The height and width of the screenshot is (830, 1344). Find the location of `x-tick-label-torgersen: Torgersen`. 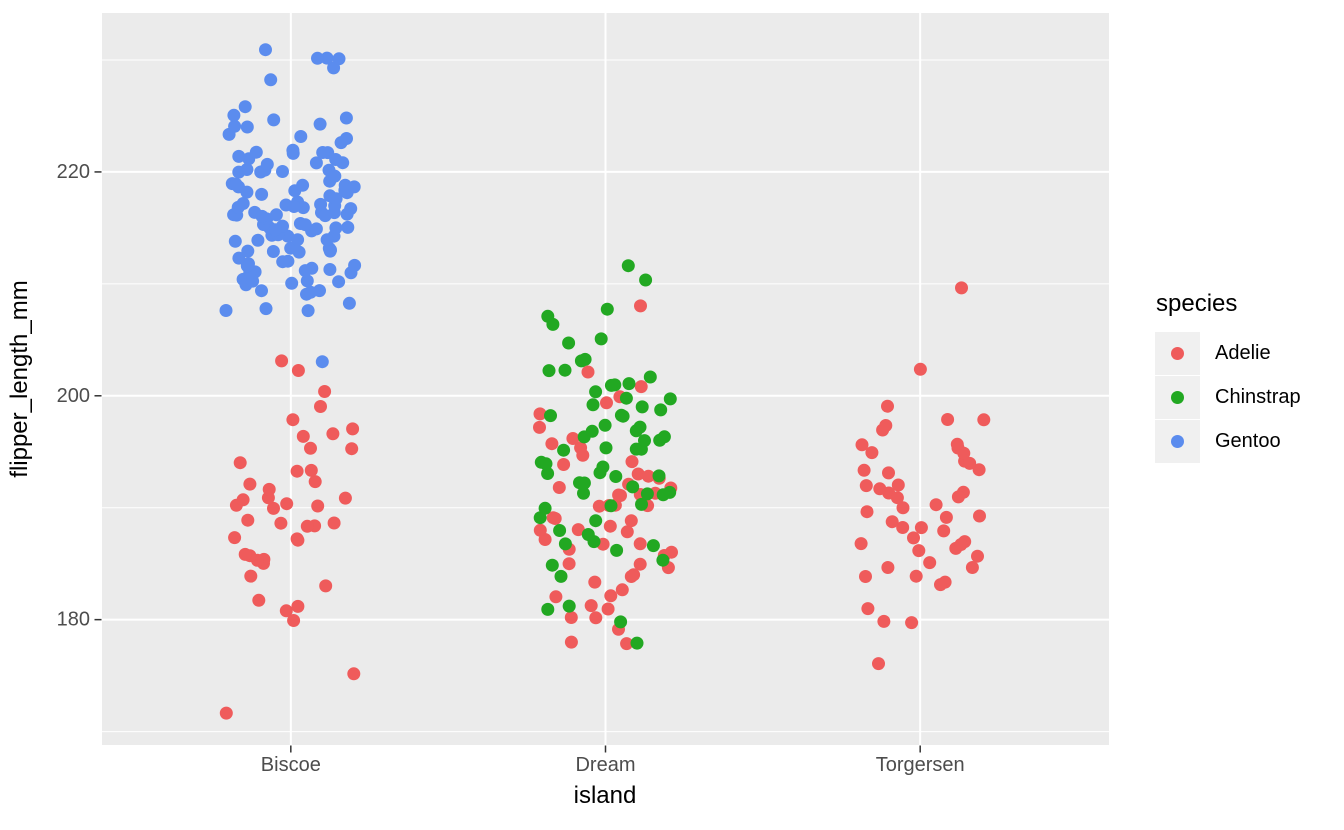

x-tick-label-torgersen: Torgersen is located at coordinates (920, 765).